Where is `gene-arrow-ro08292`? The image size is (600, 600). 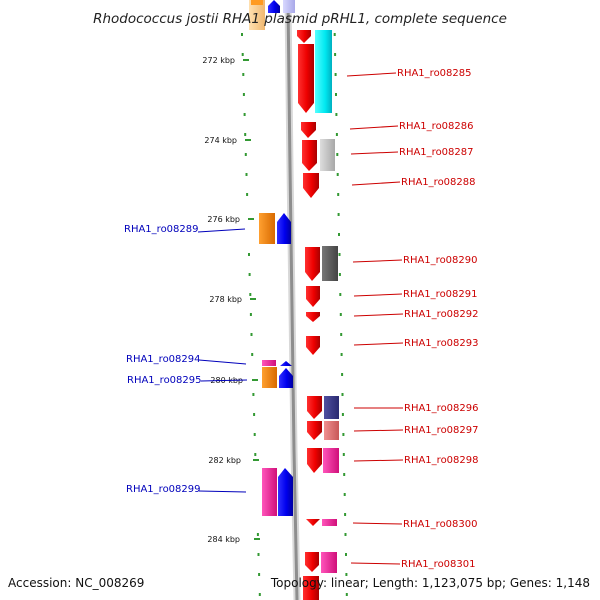 gene-arrow-ro08292 is located at coordinates (313, 317).